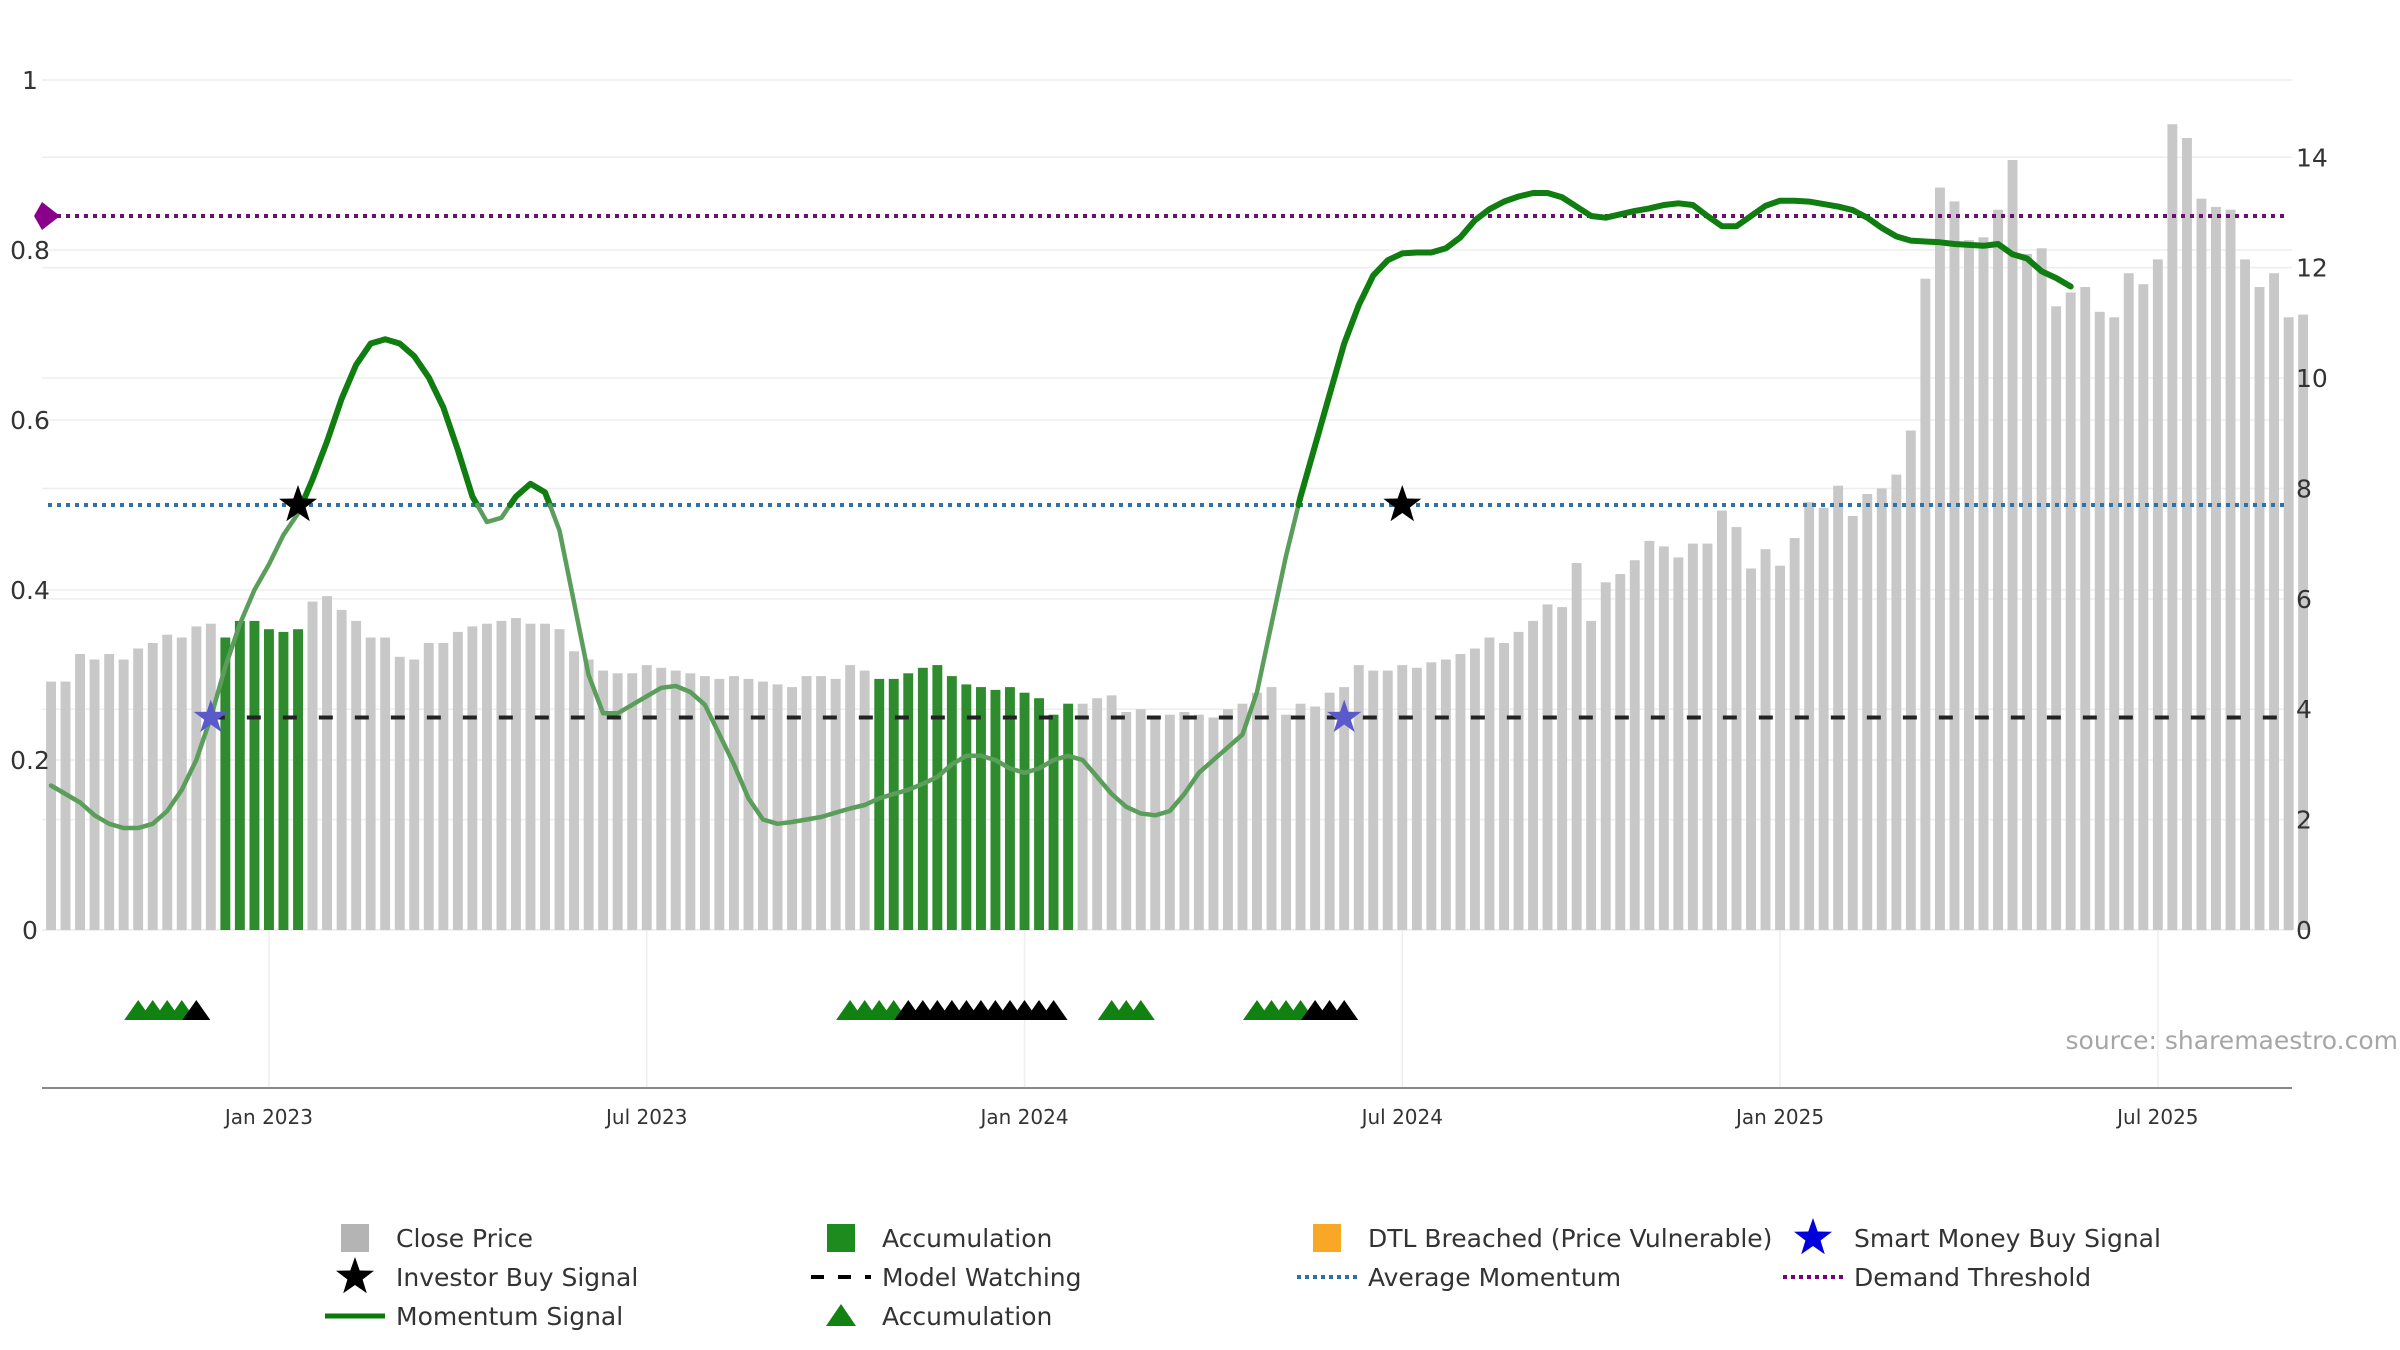 The height and width of the screenshot is (1350, 2400). I want to click on legend-label: Smart Money Buy Signal, so click(2007, 1238).